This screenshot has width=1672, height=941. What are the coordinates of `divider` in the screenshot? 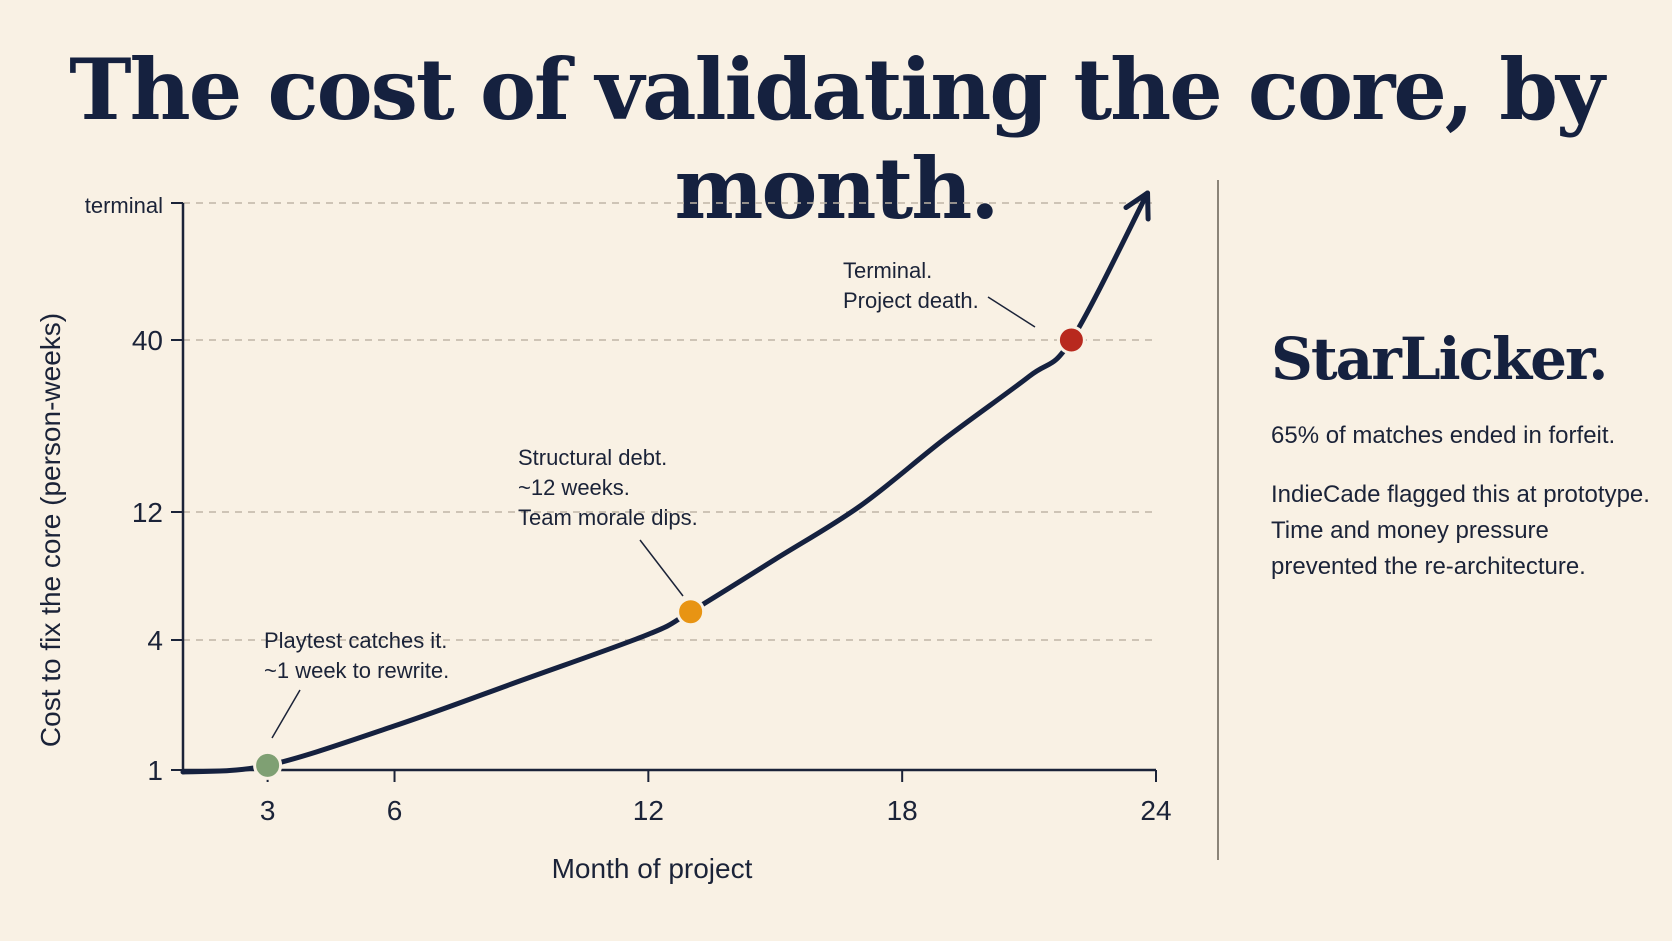 It's located at (1218, 520).